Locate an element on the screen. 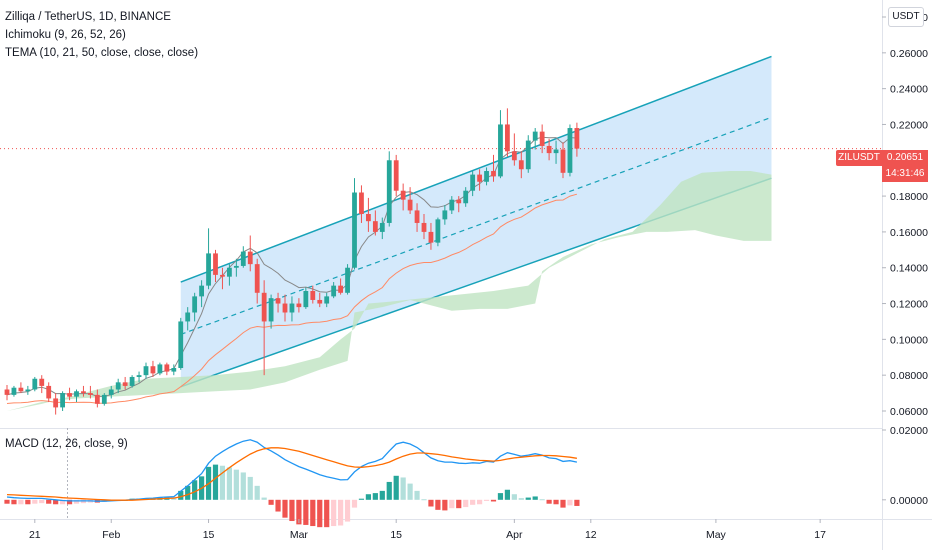 This screenshot has height=550, width=932. time-tick-label: May is located at coordinates (716, 535).